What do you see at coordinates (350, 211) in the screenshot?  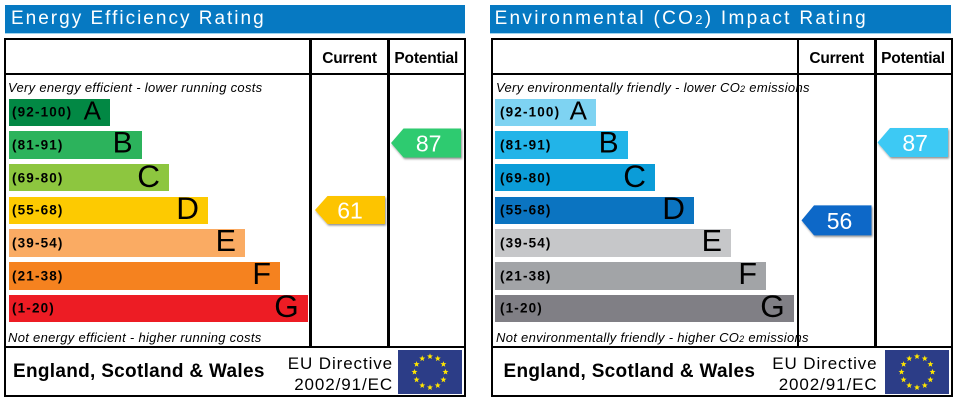 I see `svg-text: 61` at bounding box center [350, 211].